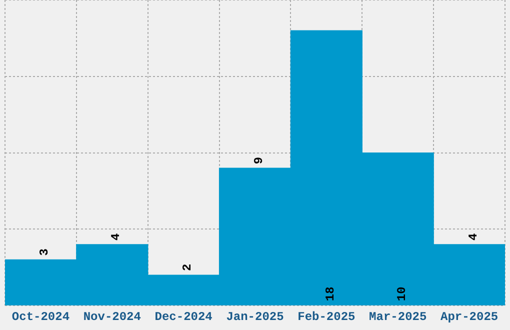 The width and height of the screenshot is (510, 330). Describe the element at coordinates (112, 317) in the screenshot. I see `x-tick-label: Nov-2024` at that location.